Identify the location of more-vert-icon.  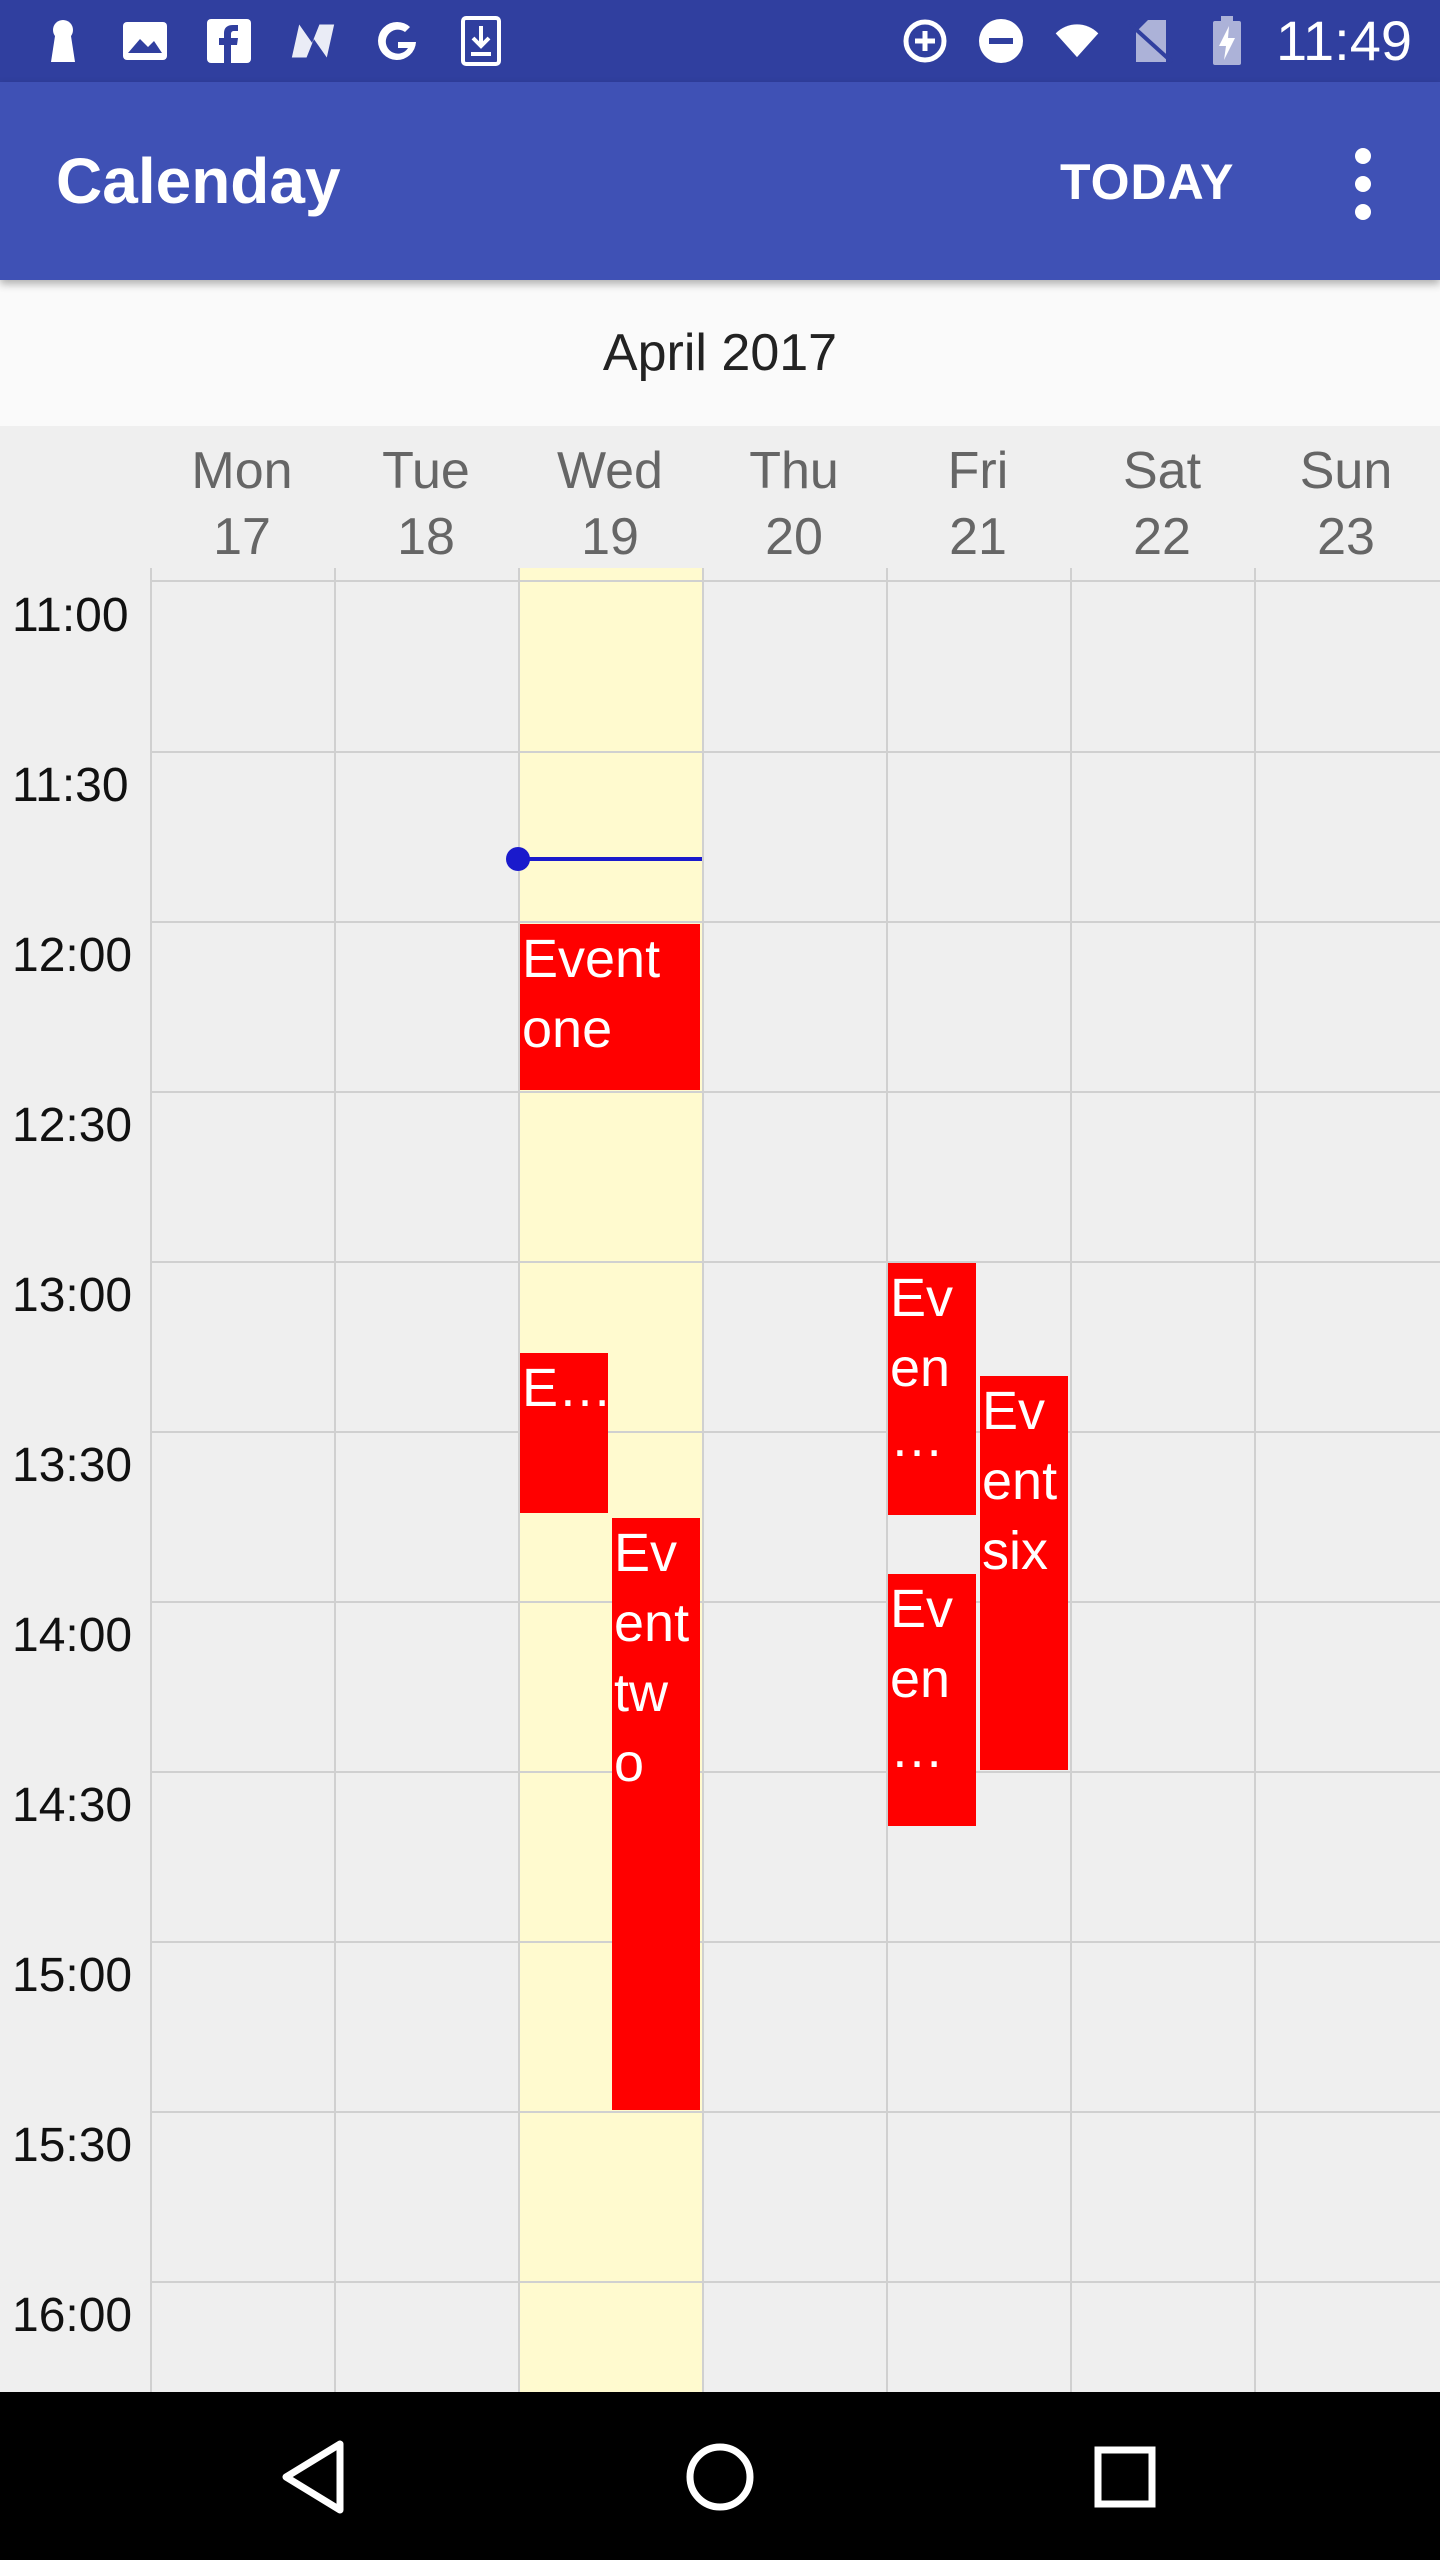
(1363, 184).